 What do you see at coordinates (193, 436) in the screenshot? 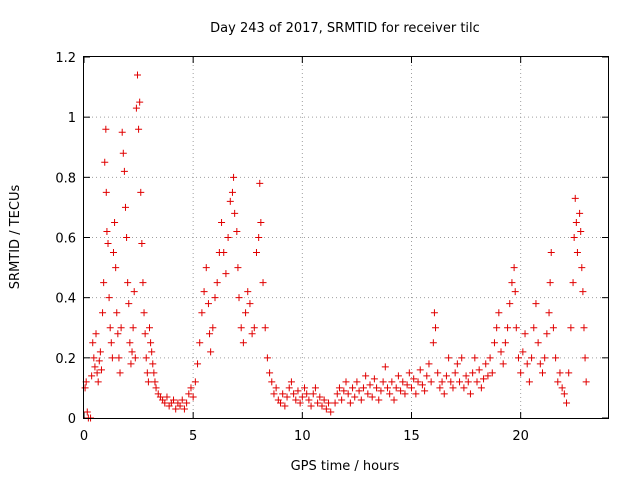
I see `x-tick-label: 5` at bounding box center [193, 436].